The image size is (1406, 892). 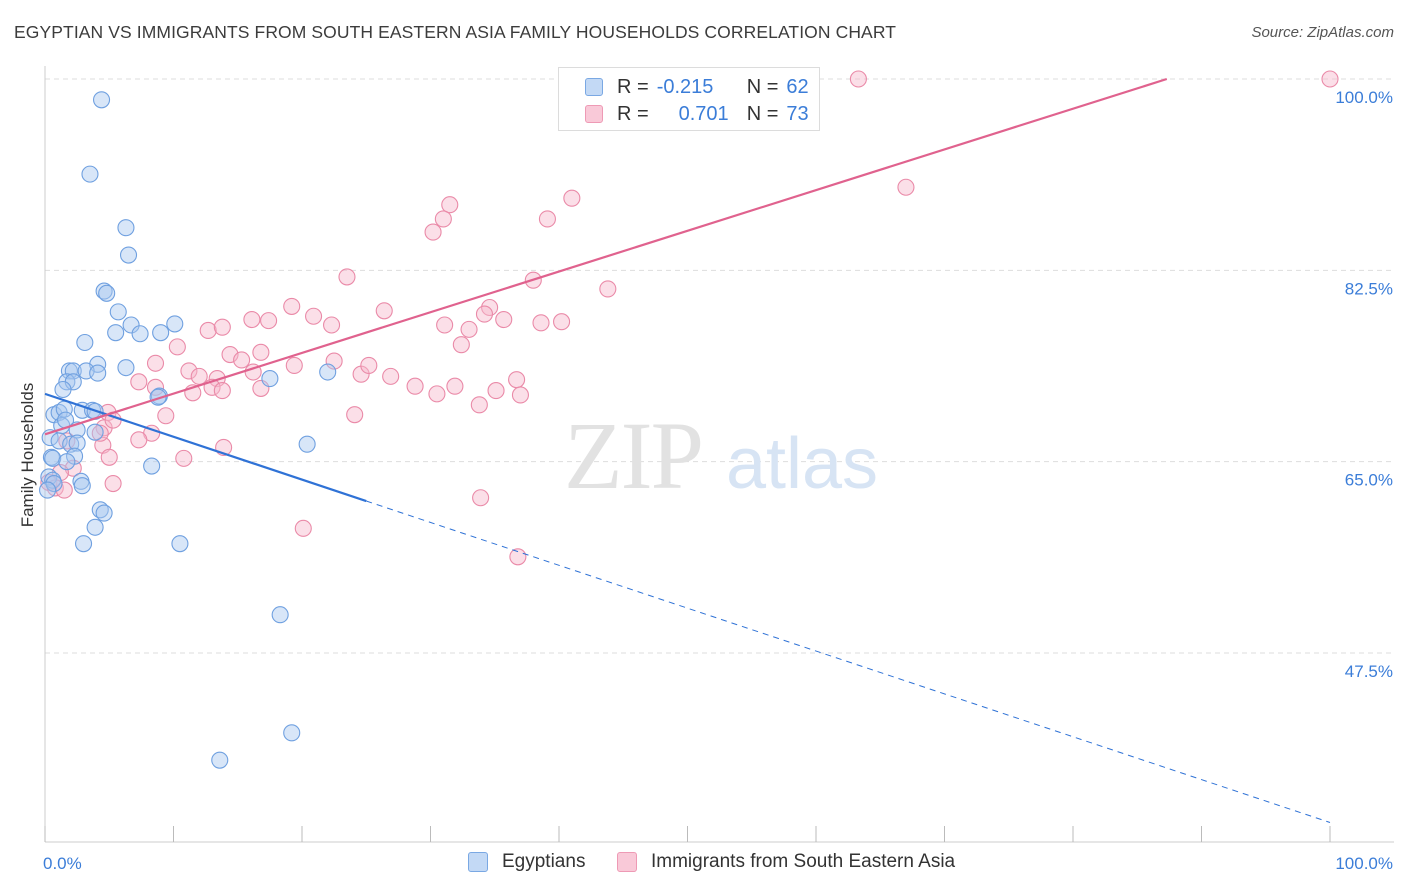 I want to click on y-tick-label: 65.0%, so click(x=1369, y=480).